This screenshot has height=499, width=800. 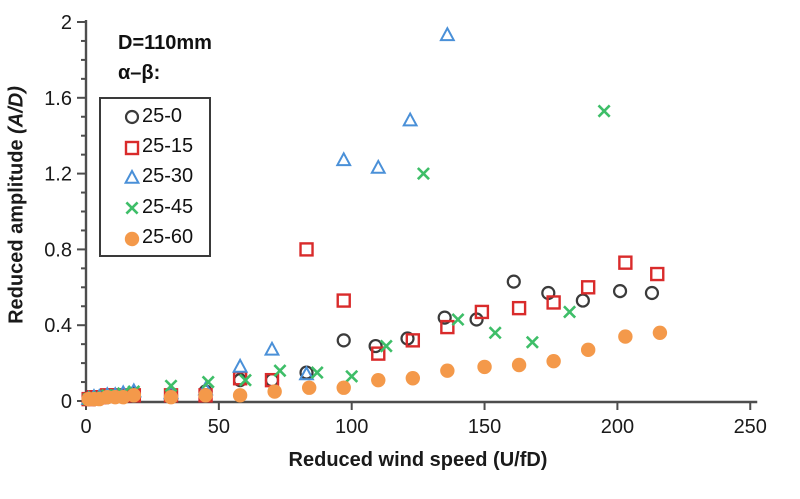 What do you see at coordinates (58, 250) in the screenshot?
I see `y-tick-label: 0.8` at bounding box center [58, 250].